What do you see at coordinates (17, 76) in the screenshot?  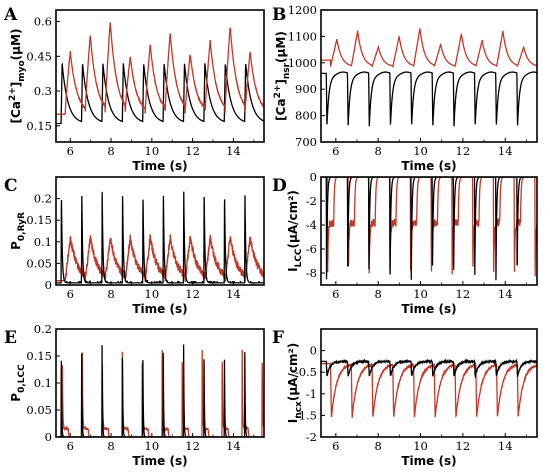 I see `y-axis-label: [Ca2+]myo(μM)` at bounding box center [17, 76].